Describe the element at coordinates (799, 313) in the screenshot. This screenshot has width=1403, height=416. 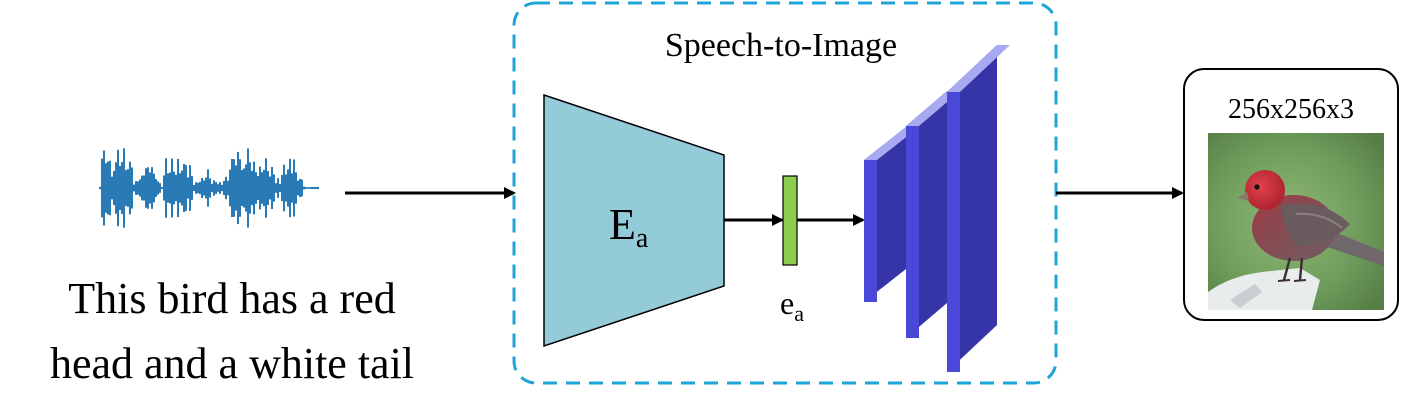
I see `embedding-subscript: a` at that location.